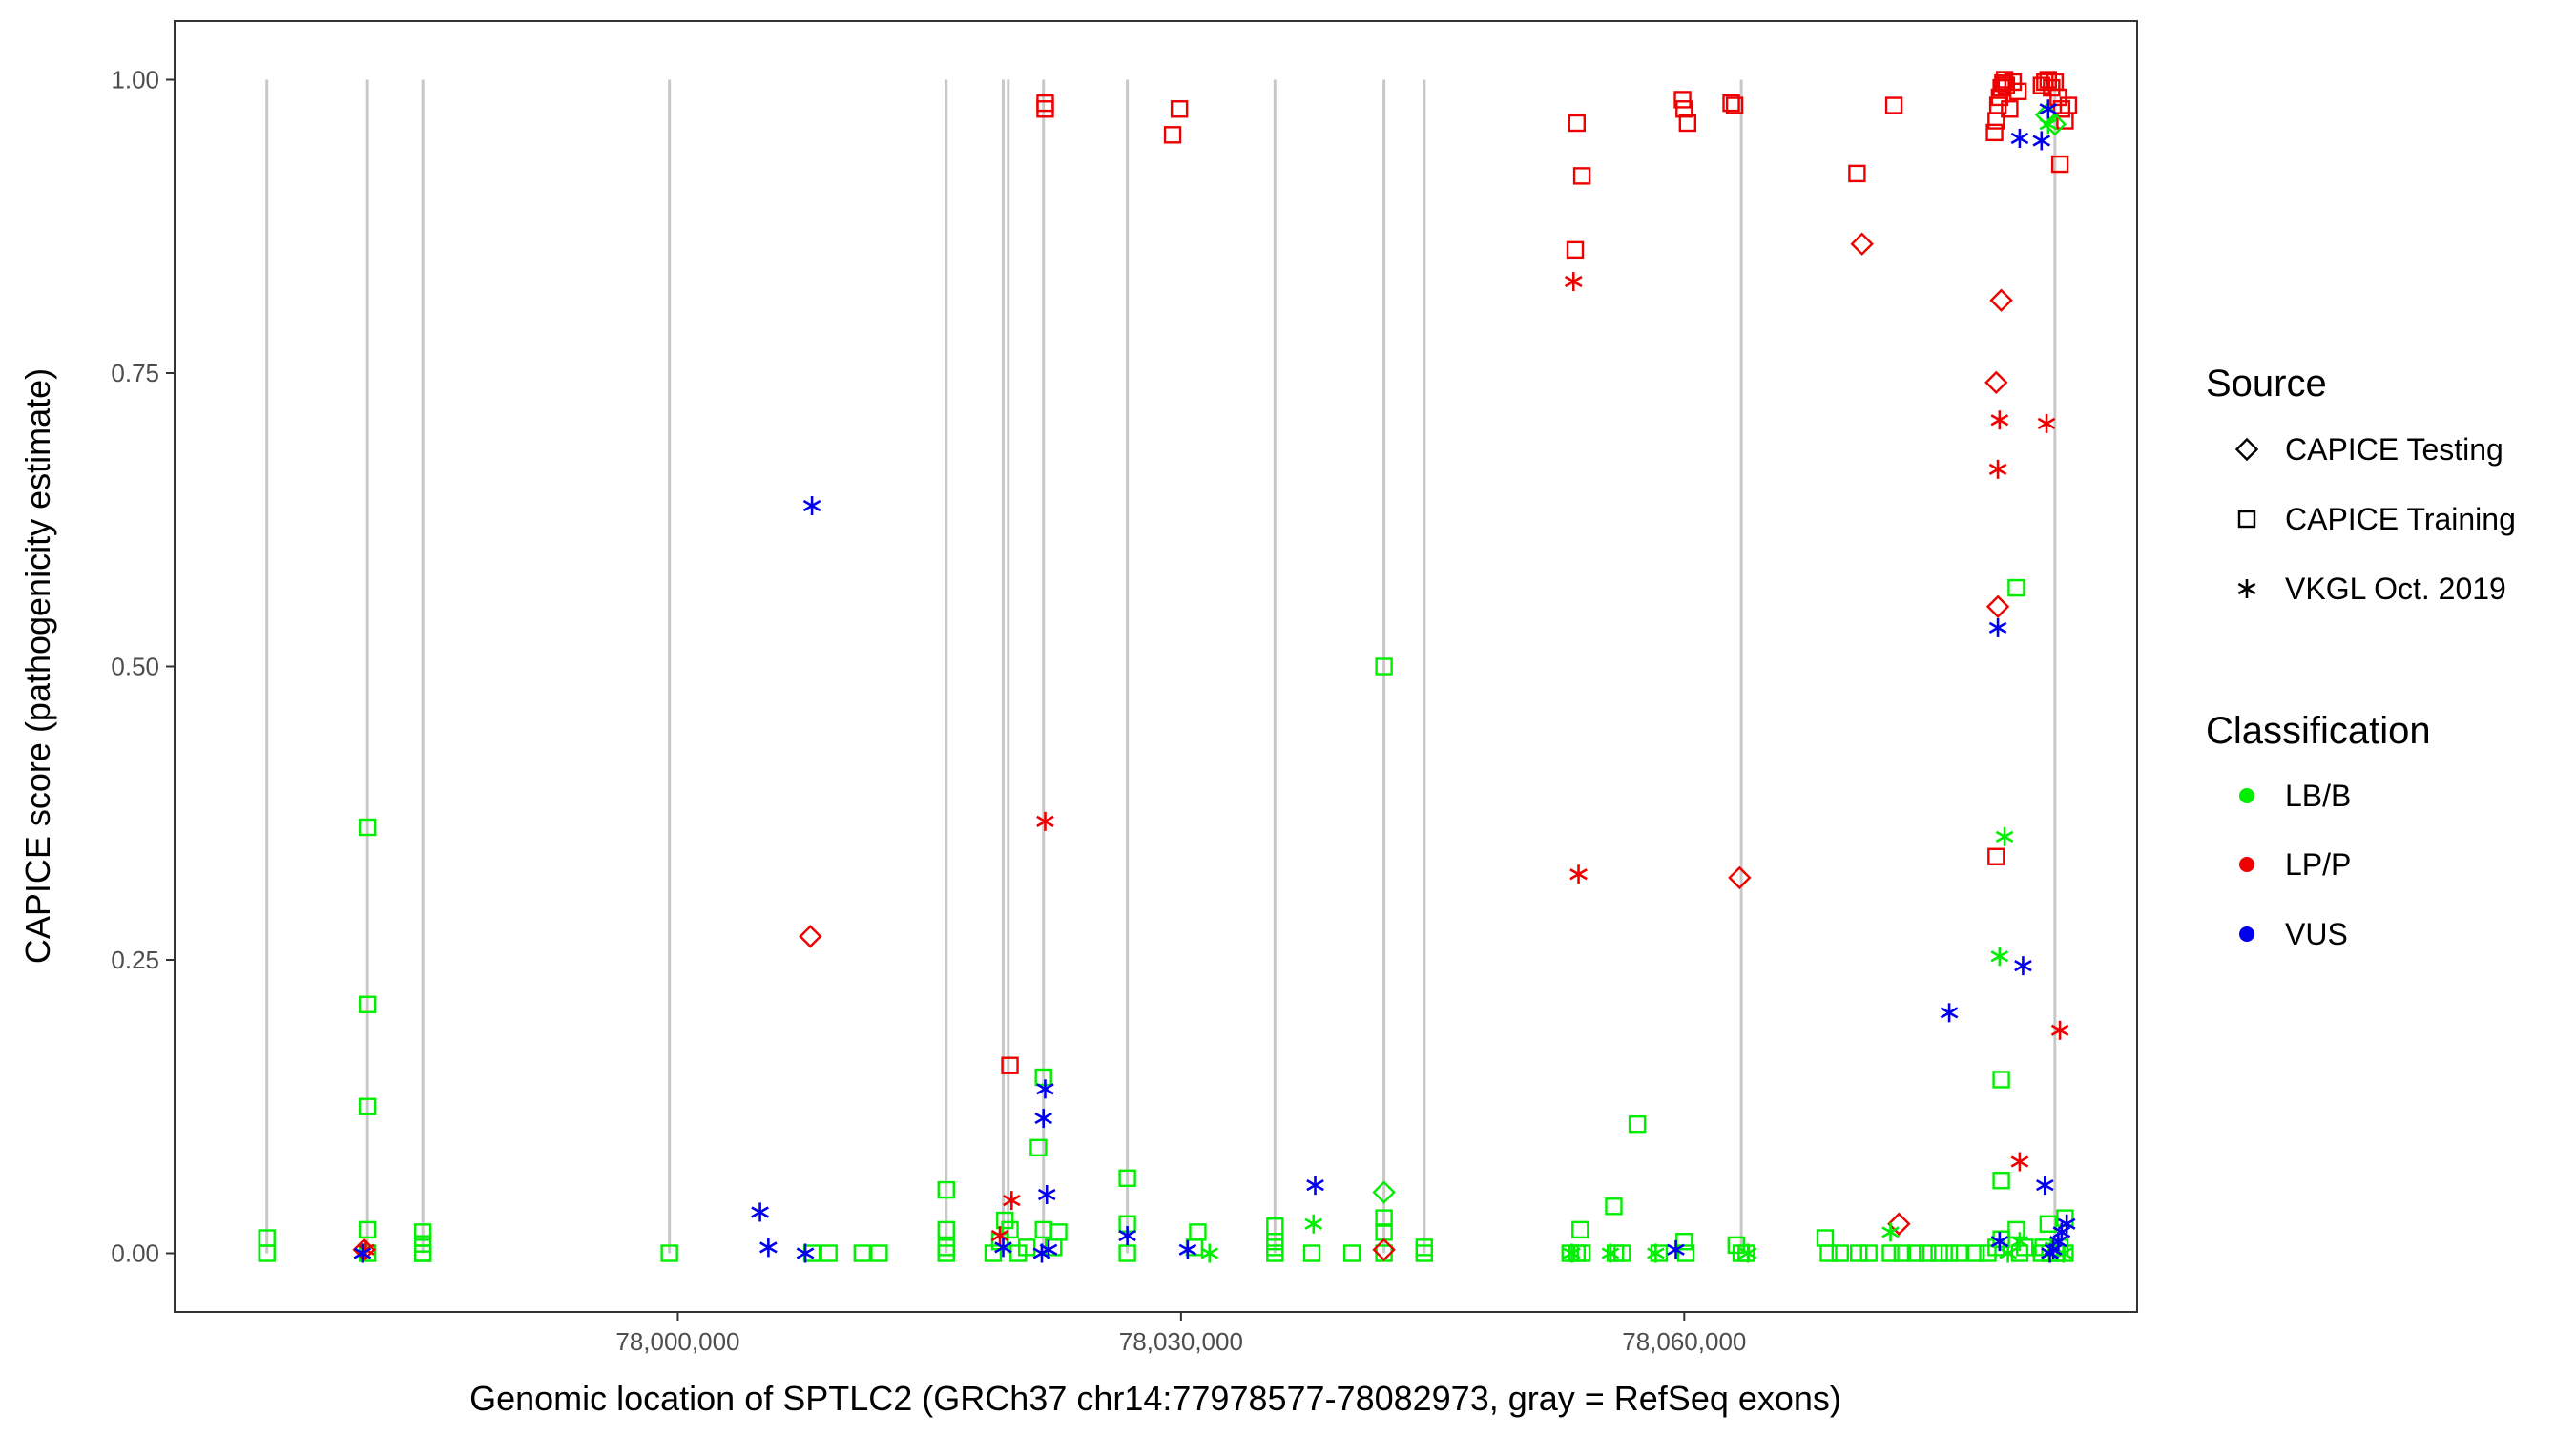 The height and width of the screenshot is (1436, 2576). Describe the element at coordinates (135, 960) in the screenshot. I see `y-tick-label: 0.25` at that location.